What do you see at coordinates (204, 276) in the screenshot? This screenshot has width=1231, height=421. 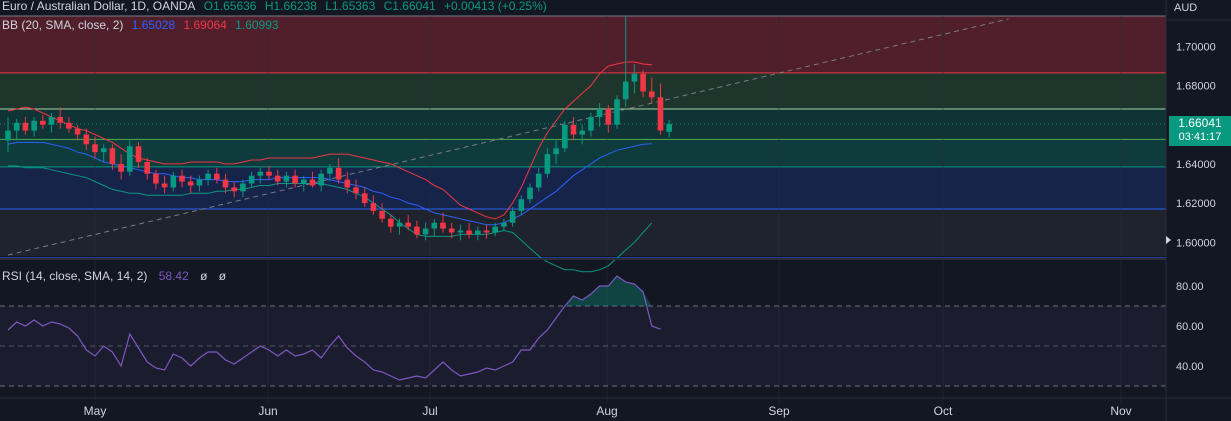 I see `rsi-extra-1: ø` at bounding box center [204, 276].